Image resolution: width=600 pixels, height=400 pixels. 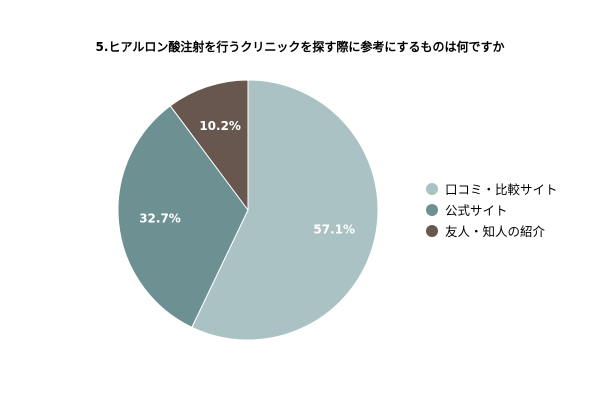 I want to click on slice-value-label-2: 32.7%, so click(x=160, y=219).